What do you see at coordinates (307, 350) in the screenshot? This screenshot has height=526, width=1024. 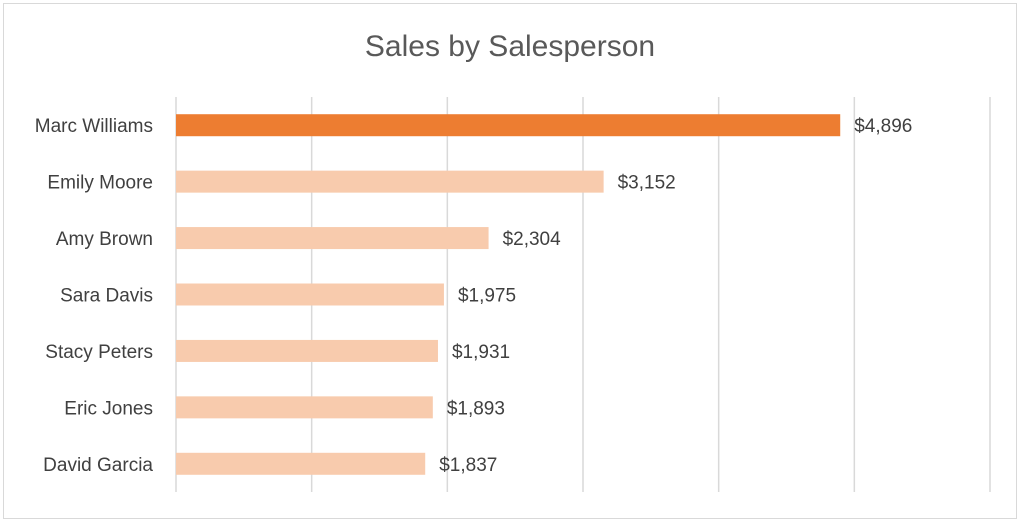 I see `bar-stacy-peters` at bounding box center [307, 350].